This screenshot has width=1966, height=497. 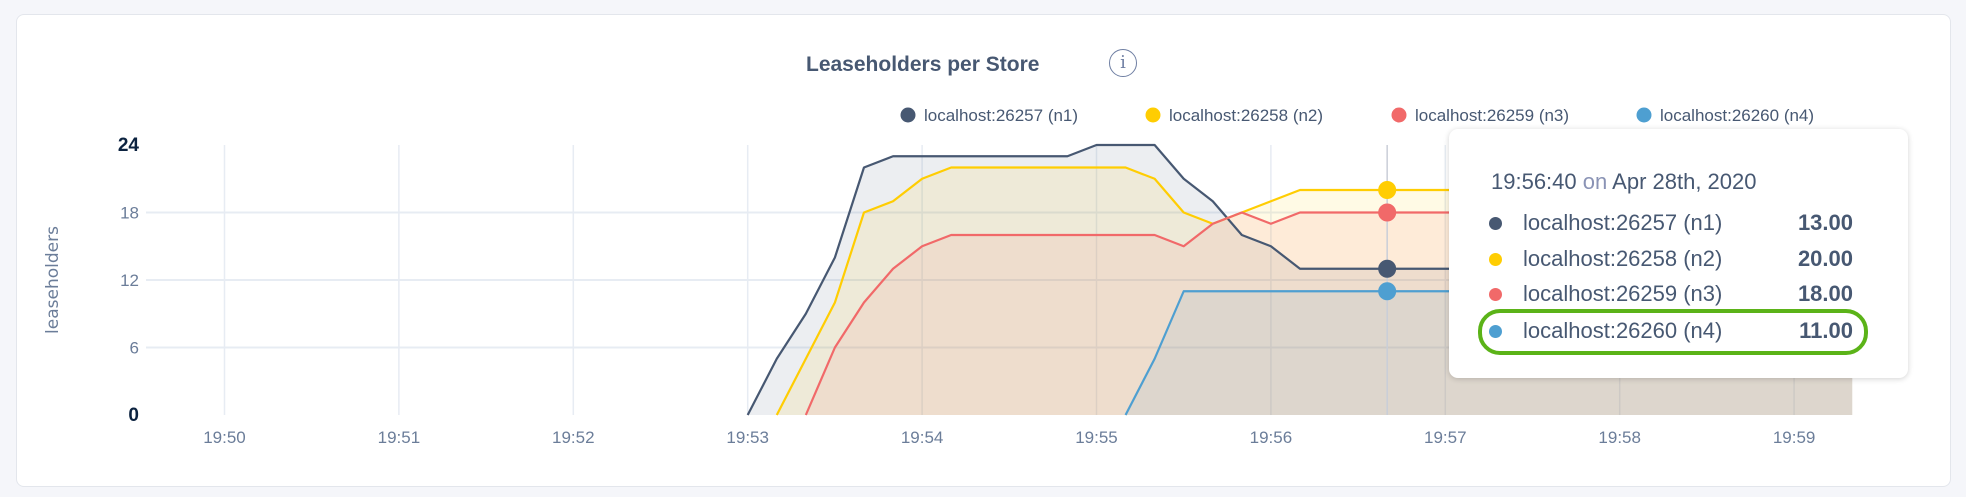 What do you see at coordinates (1492, 115) in the screenshot?
I see `legend-label: localhost:26259 (n3)` at bounding box center [1492, 115].